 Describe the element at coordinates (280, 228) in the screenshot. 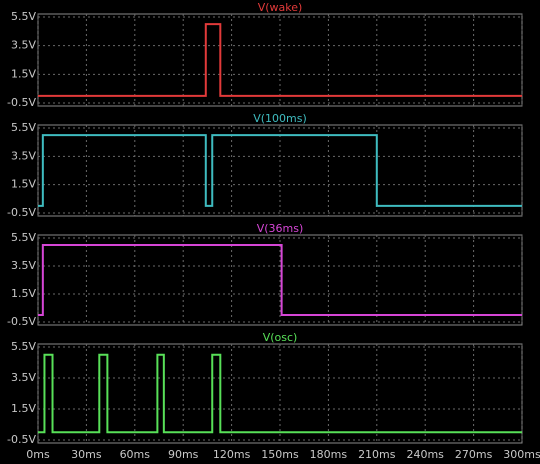

I see `panel-title: V(36ms)` at that location.